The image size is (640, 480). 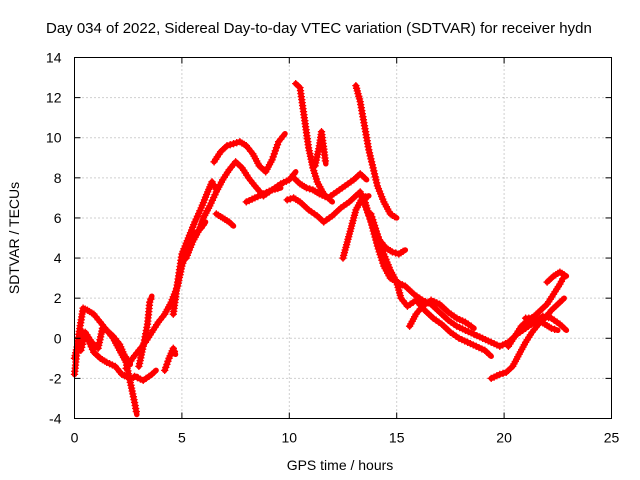 What do you see at coordinates (325, 196) in the screenshot?
I see `trace-15-point` at bounding box center [325, 196].